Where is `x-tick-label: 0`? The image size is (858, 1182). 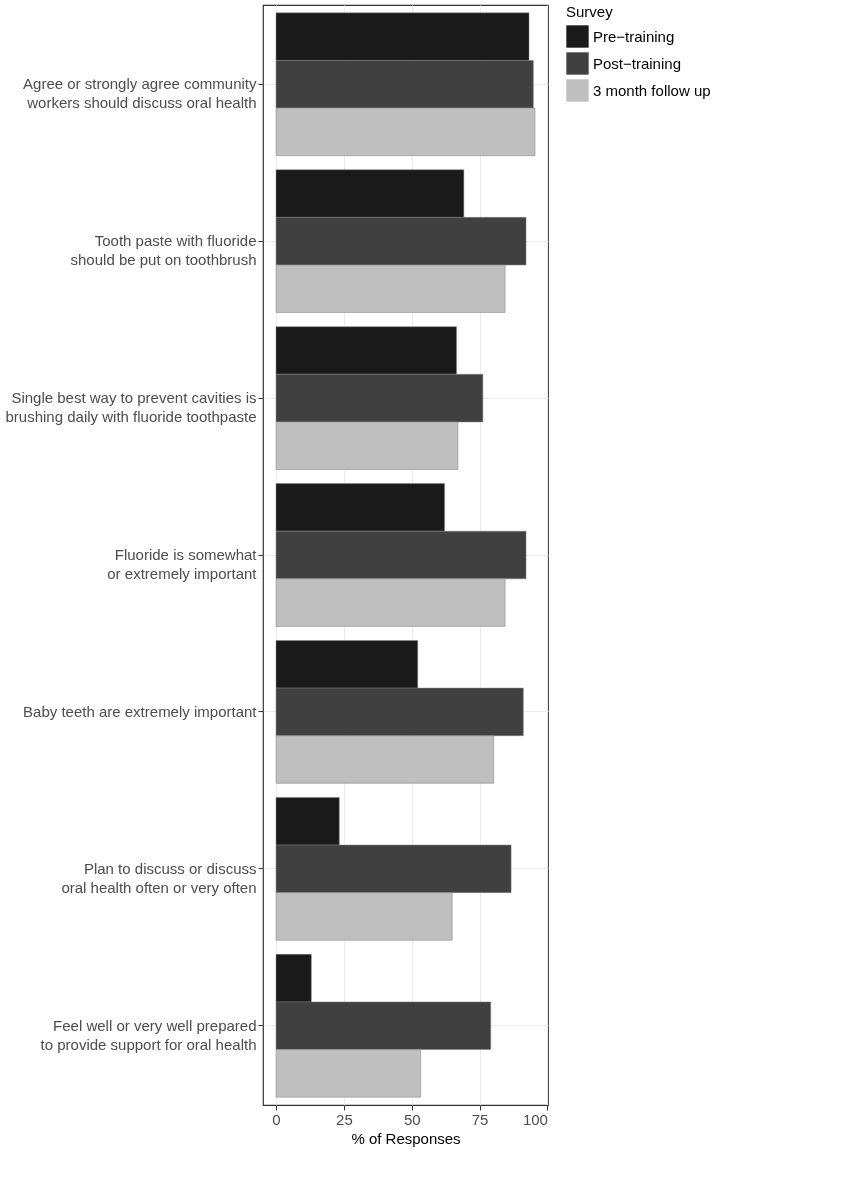
x-tick-label: 0 is located at coordinates (276, 1119).